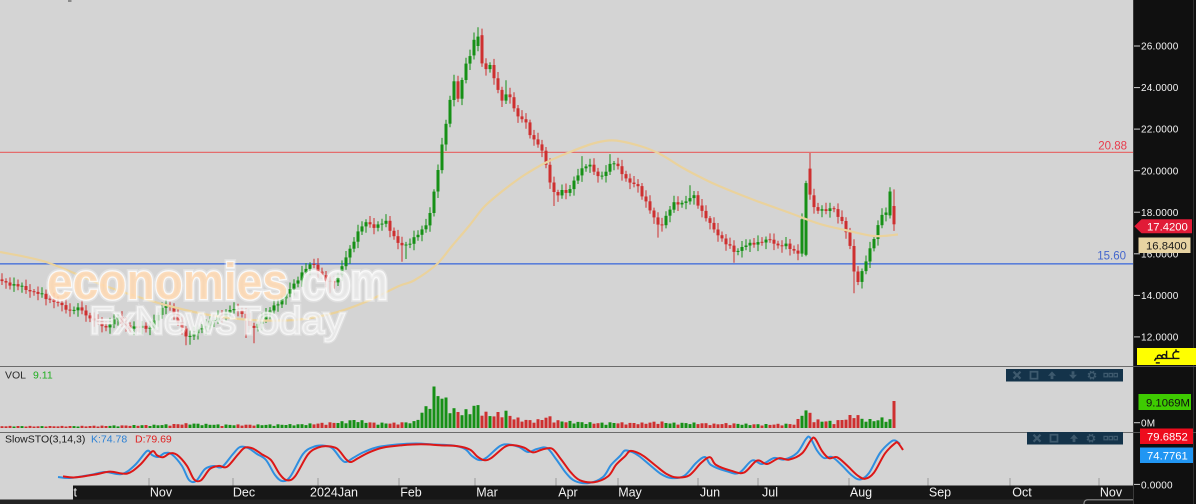 The width and height of the screenshot is (1196, 504). Describe the element at coordinates (710, 493) in the screenshot. I see `svg-text: Jun` at that location.